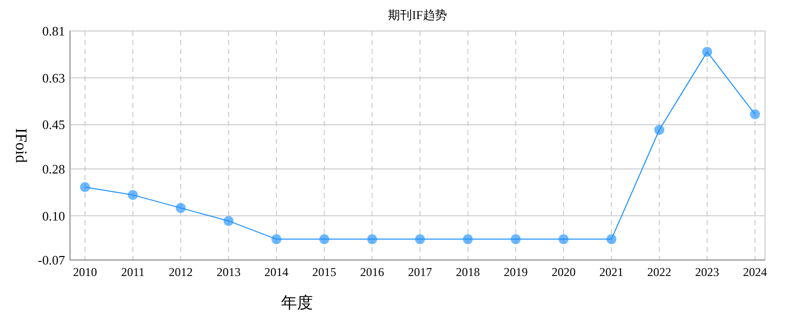 This screenshot has height=330, width=790. Describe the element at coordinates (228, 272) in the screenshot. I see `x-tick-label: 2013` at that location.